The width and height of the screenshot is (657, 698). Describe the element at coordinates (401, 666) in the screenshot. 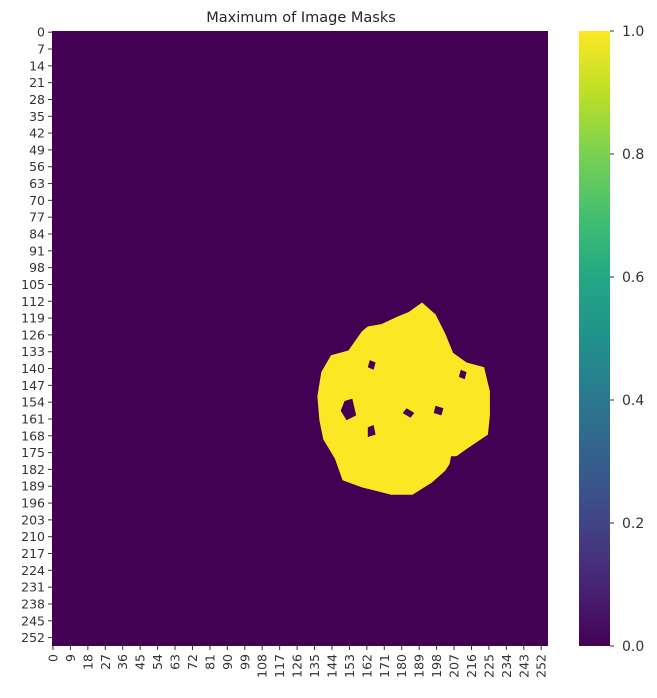

I see `x-tick-label: 180` at that location.